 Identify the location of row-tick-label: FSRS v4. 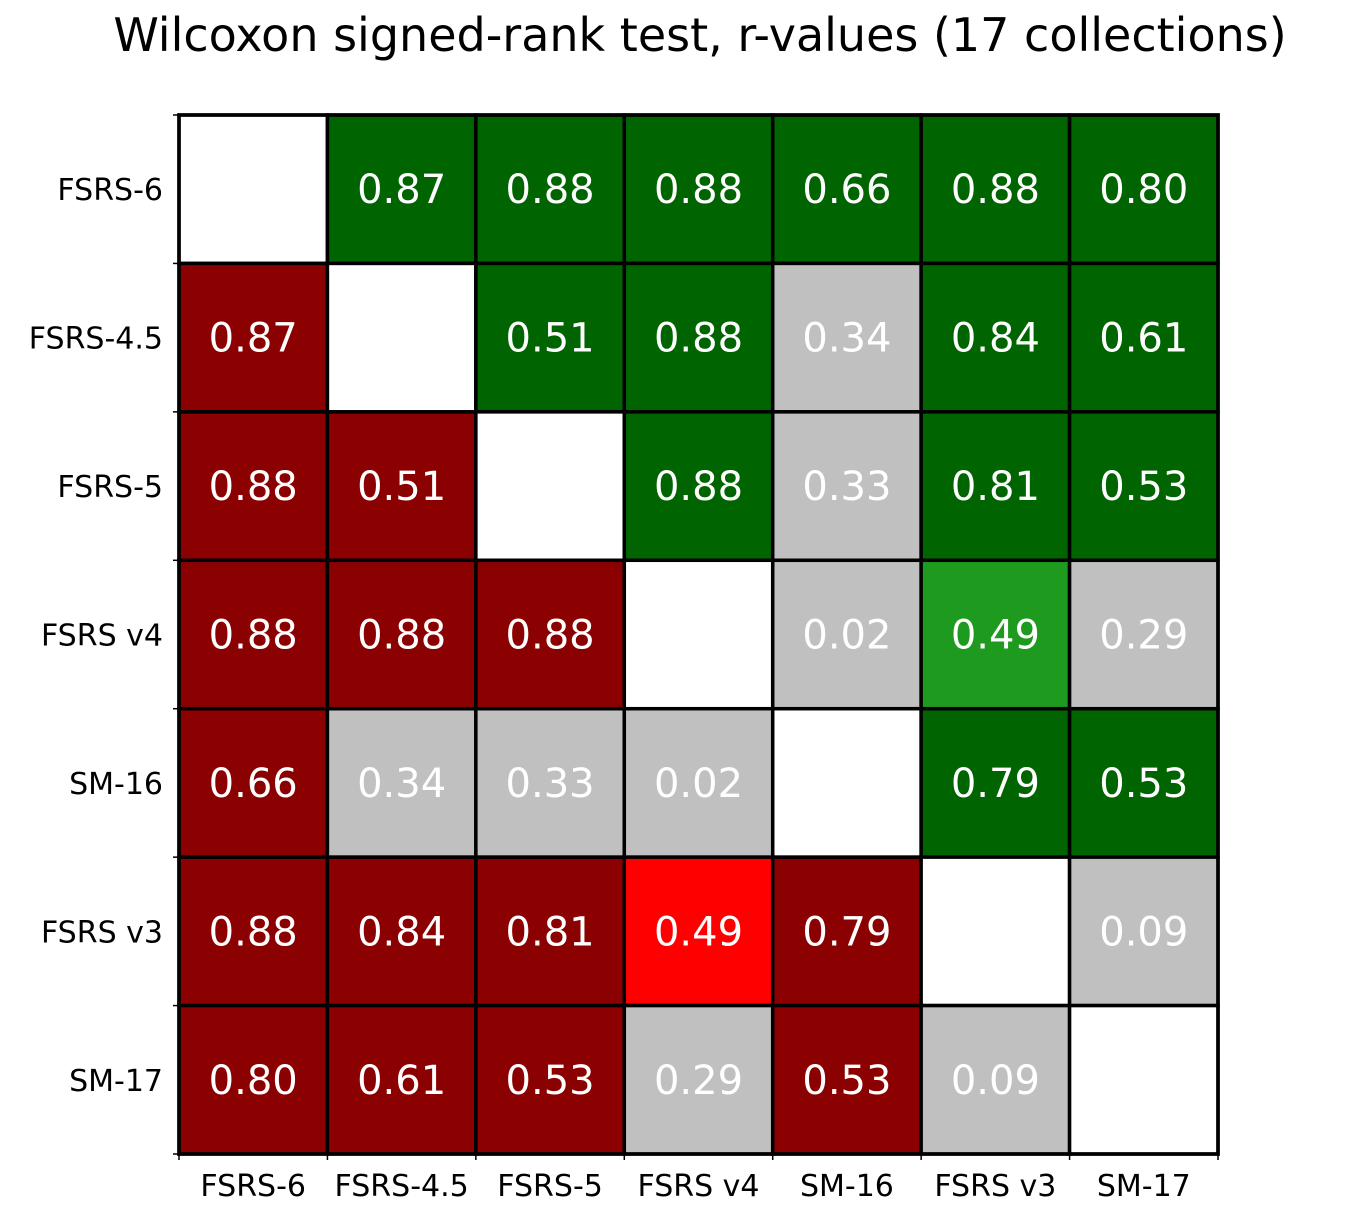
(102, 636).